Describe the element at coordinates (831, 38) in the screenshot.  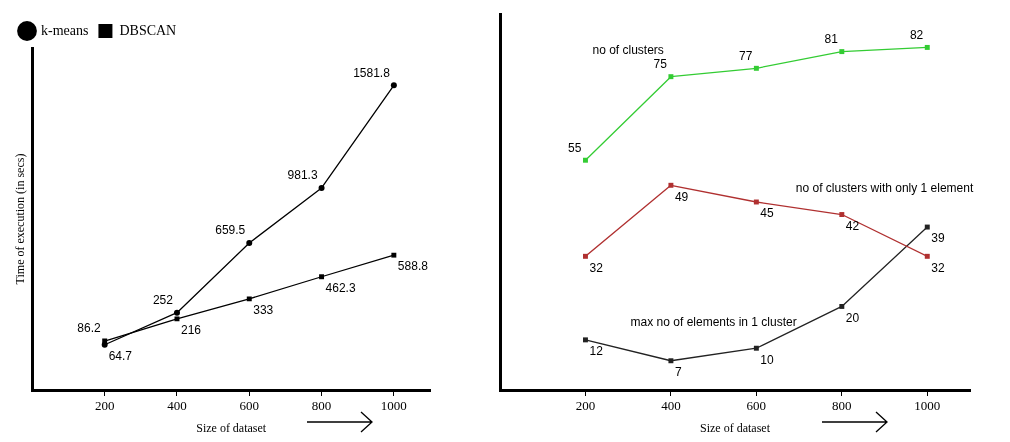
I see `data-label: 81` at that location.